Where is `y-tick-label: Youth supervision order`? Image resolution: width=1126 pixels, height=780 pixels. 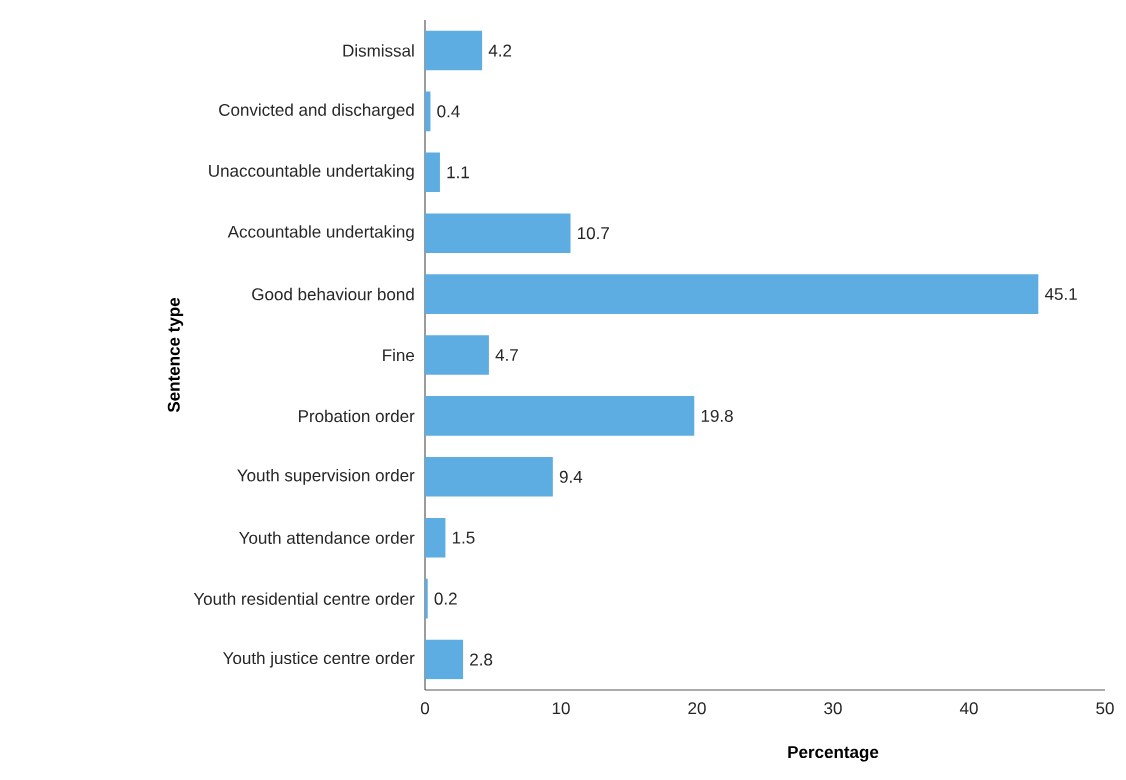
y-tick-label: Youth supervision order is located at coordinates (326, 476).